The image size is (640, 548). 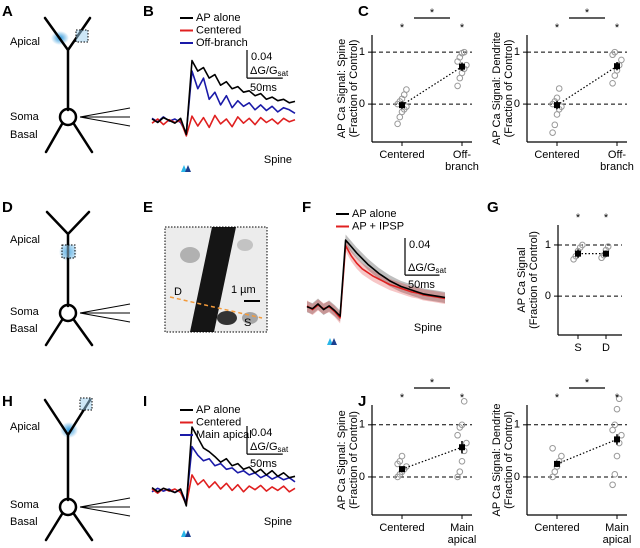 I want to click on legend-label: AP alone, so click(x=218, y=18).